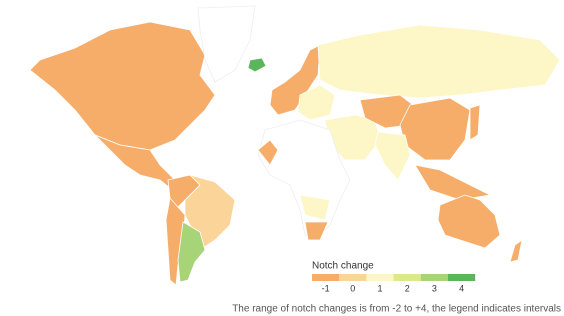  I want to click on legend-label: 1, so click(379, 288).